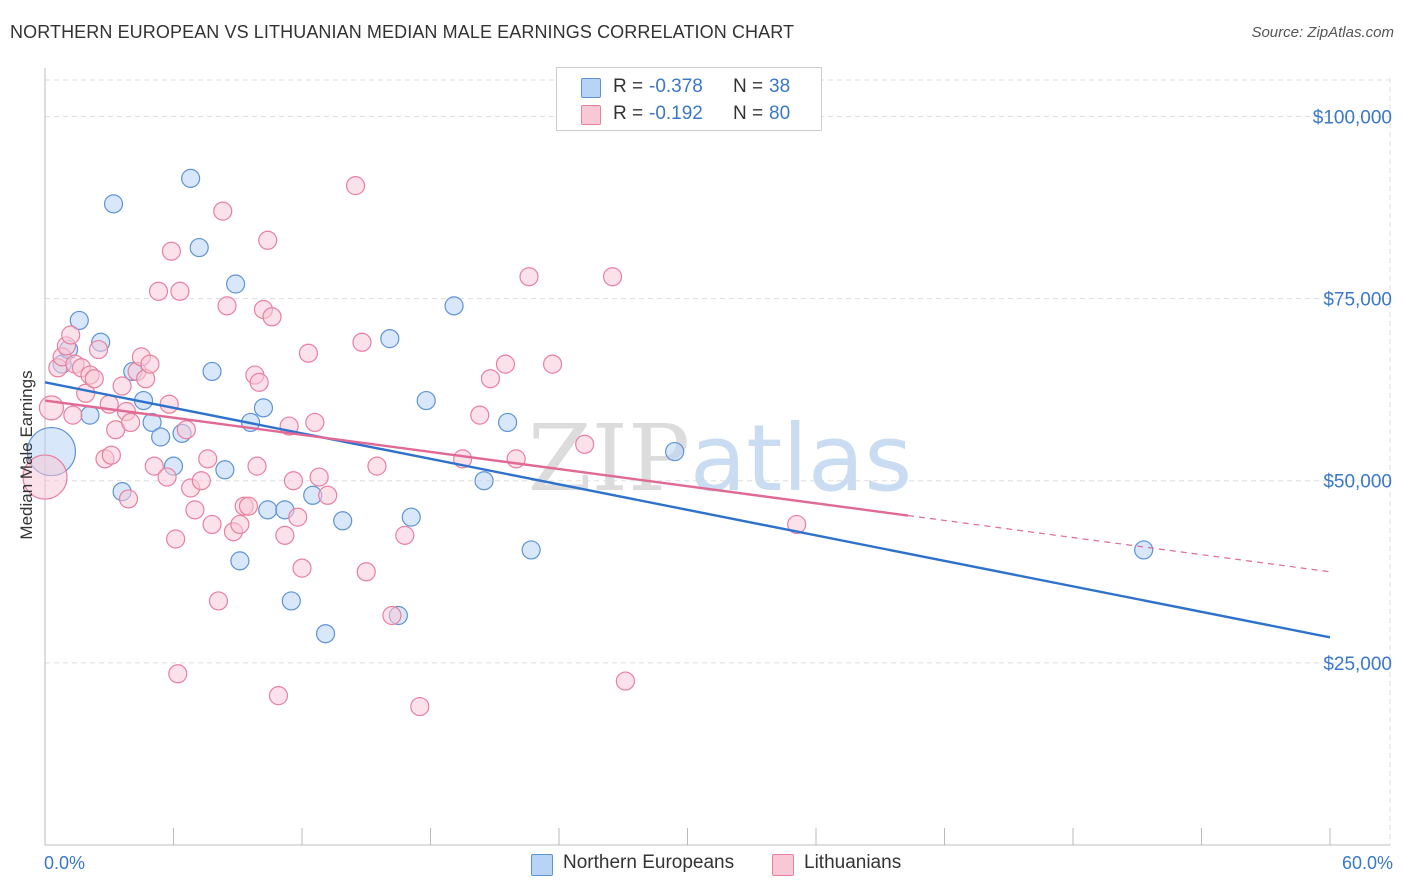 This screenshot has width=1406, height=892. Describe the element at coordinates (1357, 482) in the screenshot. I see `y-tick-label: $50,000` at that location.